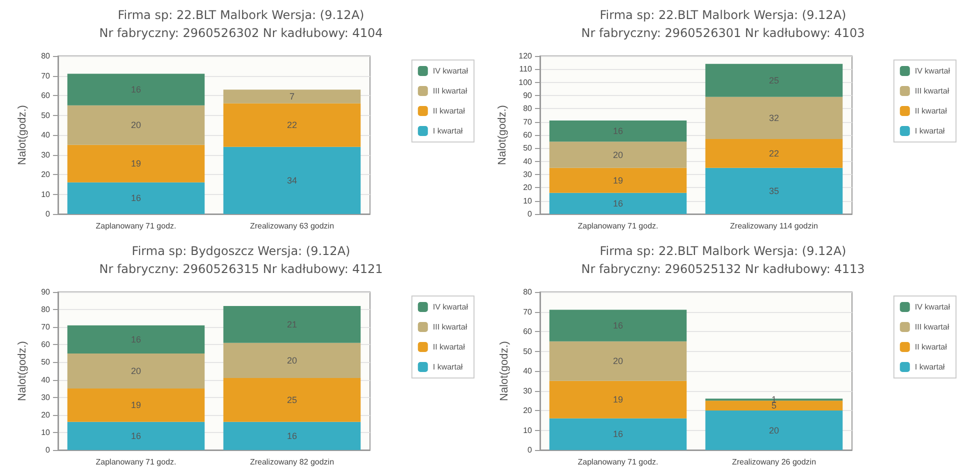  What do you see at coordinates (46, 292) in the screenshot?
I see `y-tick-label: 90` at bounding box center [46, 292].